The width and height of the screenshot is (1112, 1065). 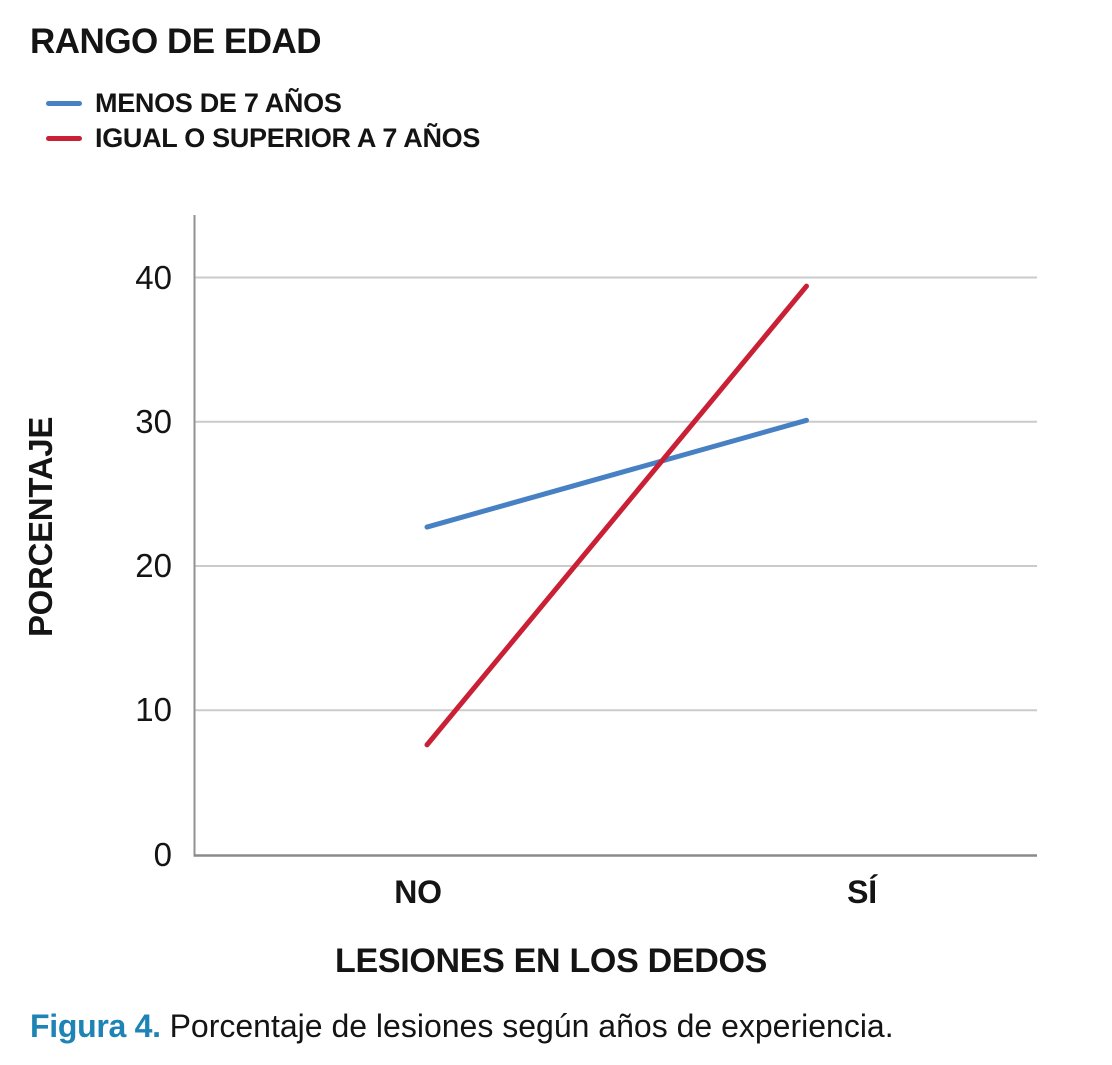 What do you see at coordinates (153, 565) in the screenshot?
I see `y-tick-label-20: 20` at bounding box center [153, 565].